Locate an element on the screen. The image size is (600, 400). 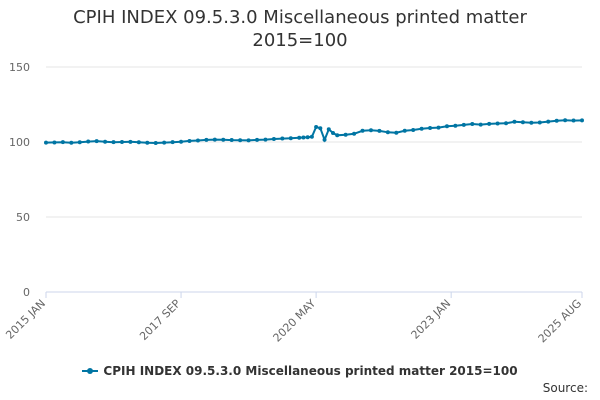
legend-swatch is located at coordinates (90, 370).